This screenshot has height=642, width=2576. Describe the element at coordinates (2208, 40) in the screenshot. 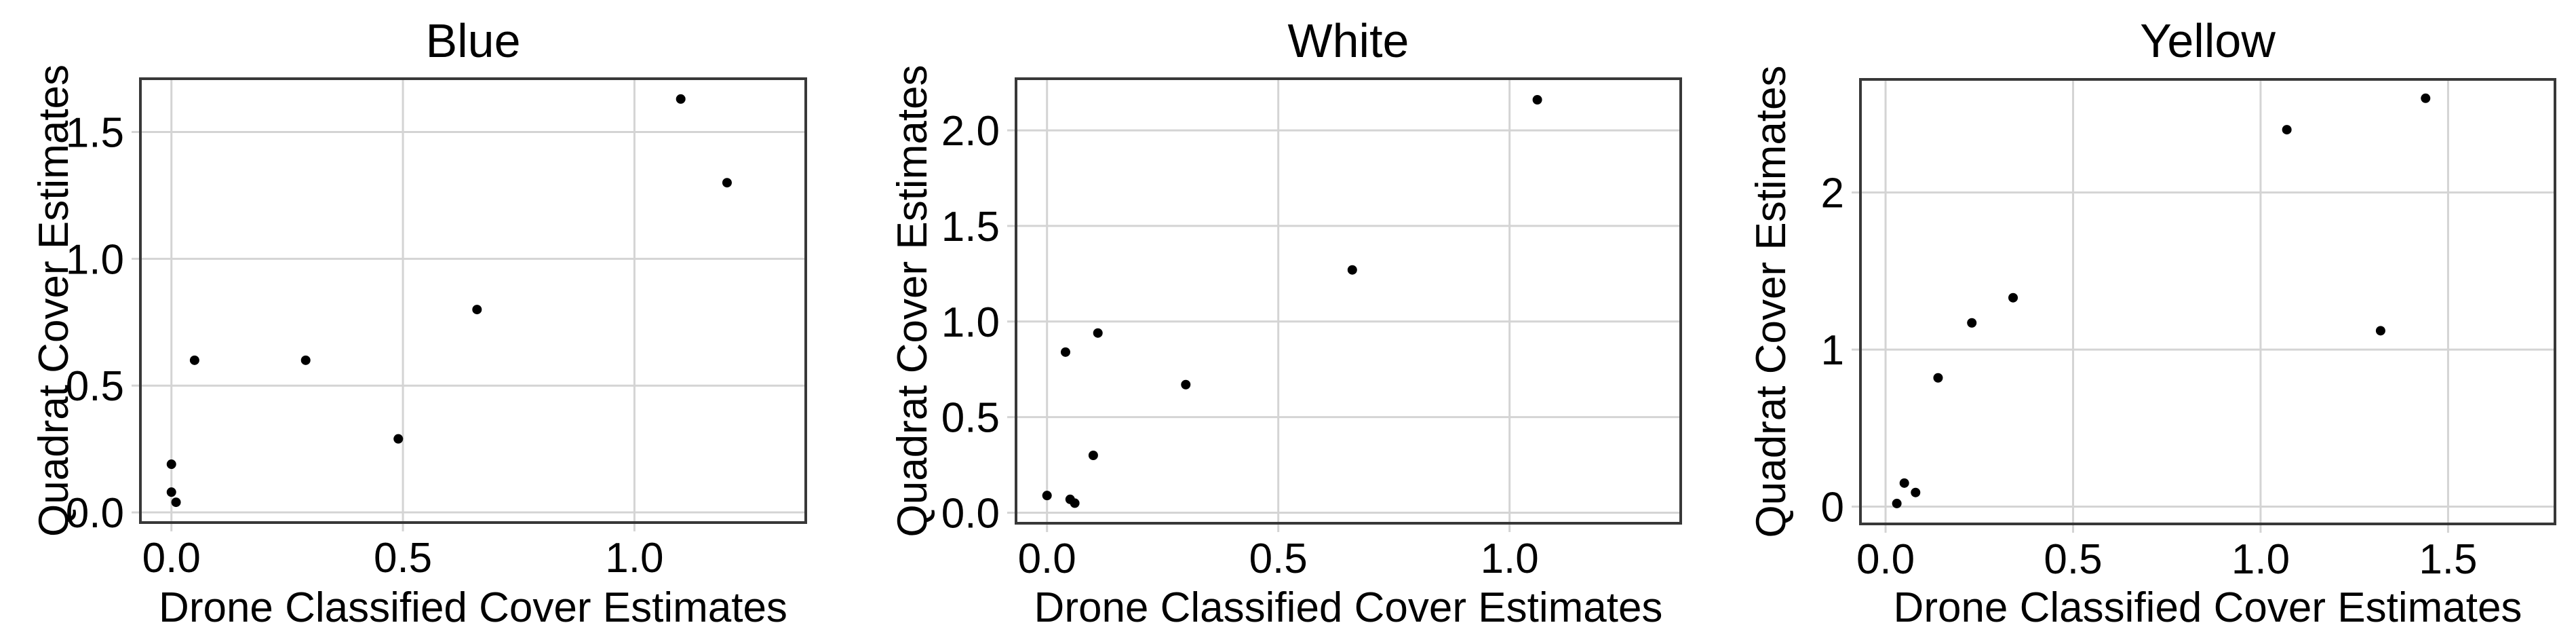

I see `panel-title: Yellow` at that location.